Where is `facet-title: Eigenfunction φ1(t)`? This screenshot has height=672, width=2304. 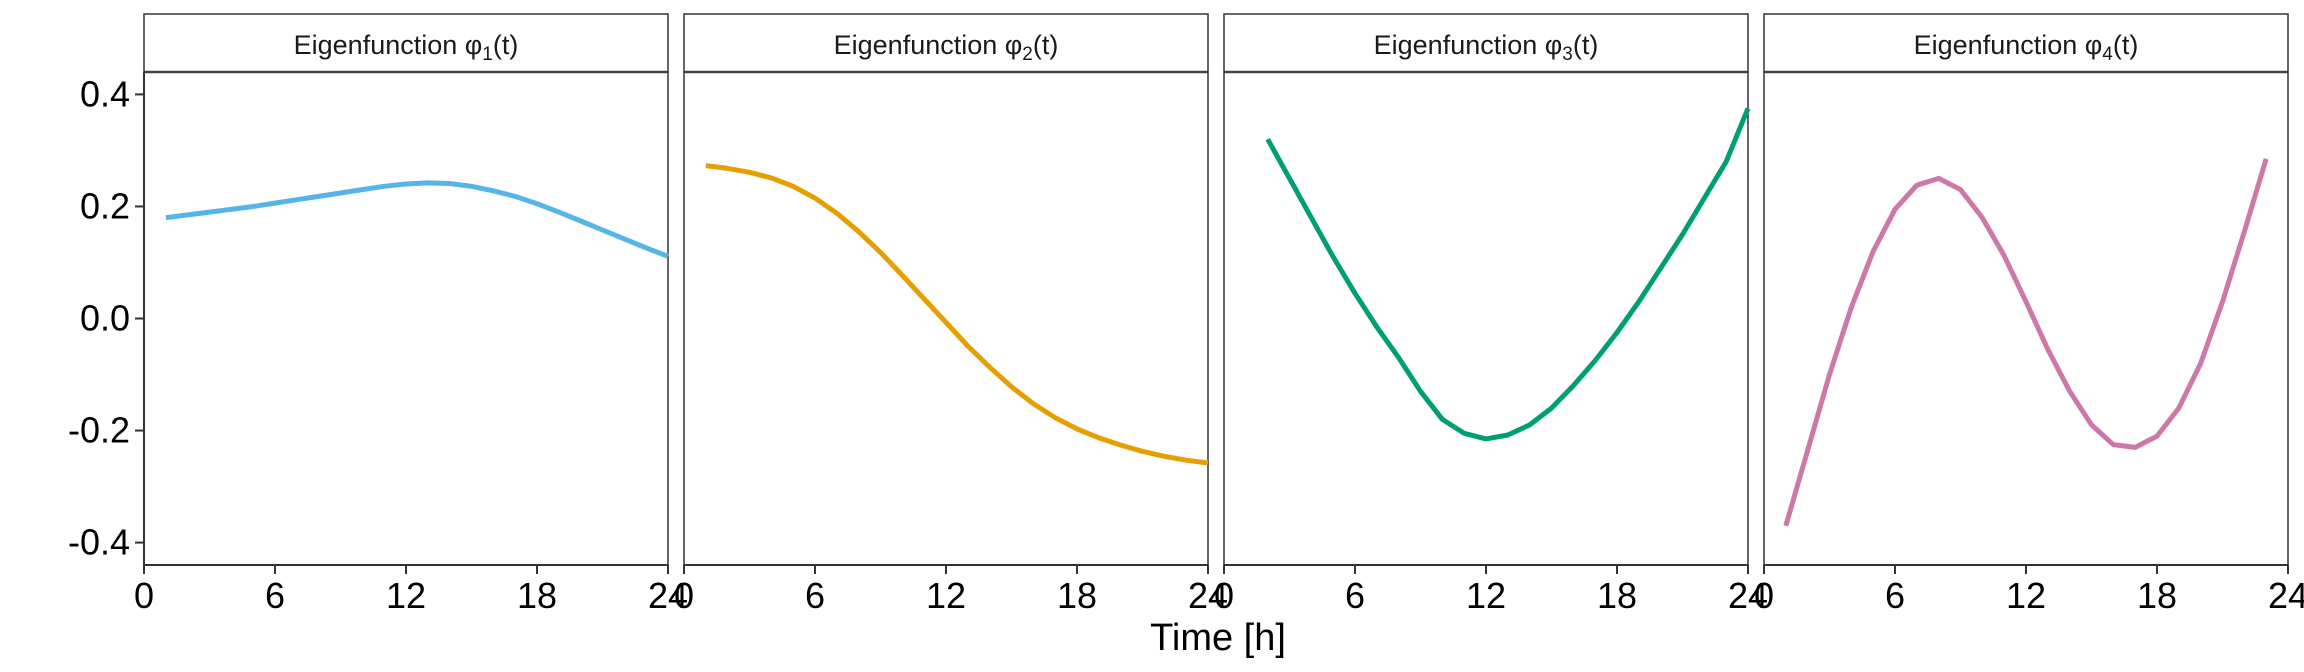 facet-title: Eigenfunction φ1(t) is located at coordinates (406, 47).